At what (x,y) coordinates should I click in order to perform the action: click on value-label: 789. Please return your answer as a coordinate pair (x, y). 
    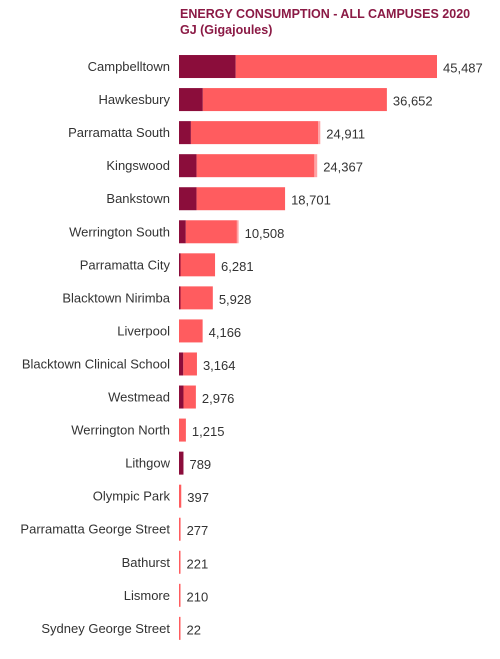
    Looking at the image, I should click on (200, 464).